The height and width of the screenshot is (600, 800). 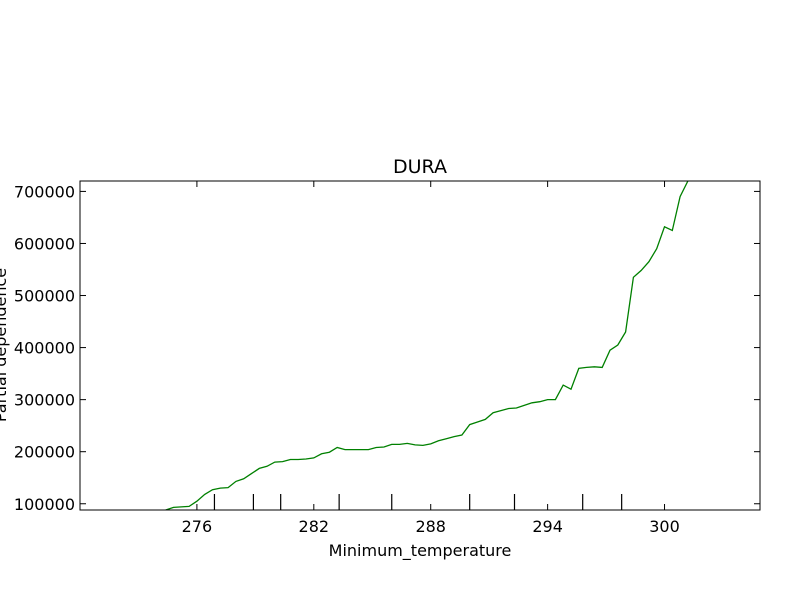 I want to click on y-tick-label-600000: 600000, so click(x=44, y=243).